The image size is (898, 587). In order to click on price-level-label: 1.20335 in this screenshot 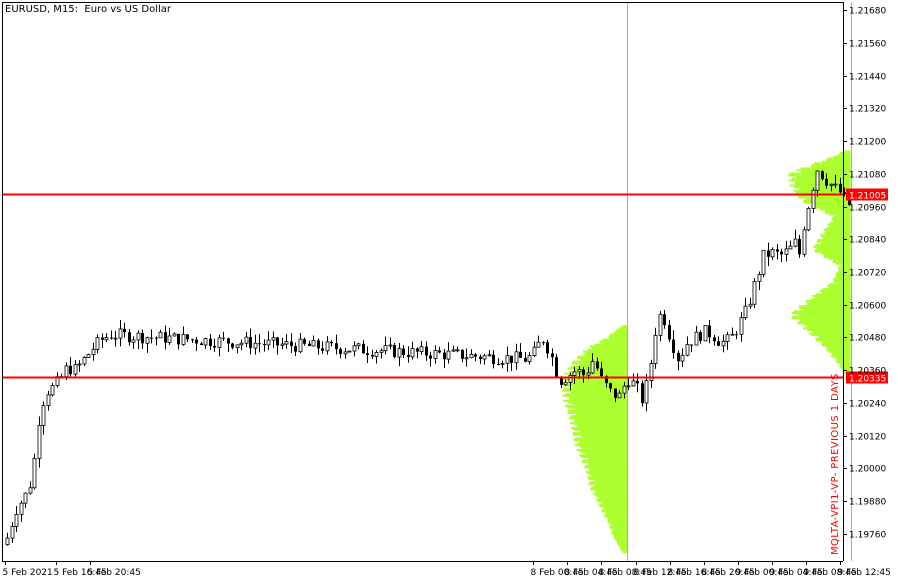, I will do `click(867, 380)`.